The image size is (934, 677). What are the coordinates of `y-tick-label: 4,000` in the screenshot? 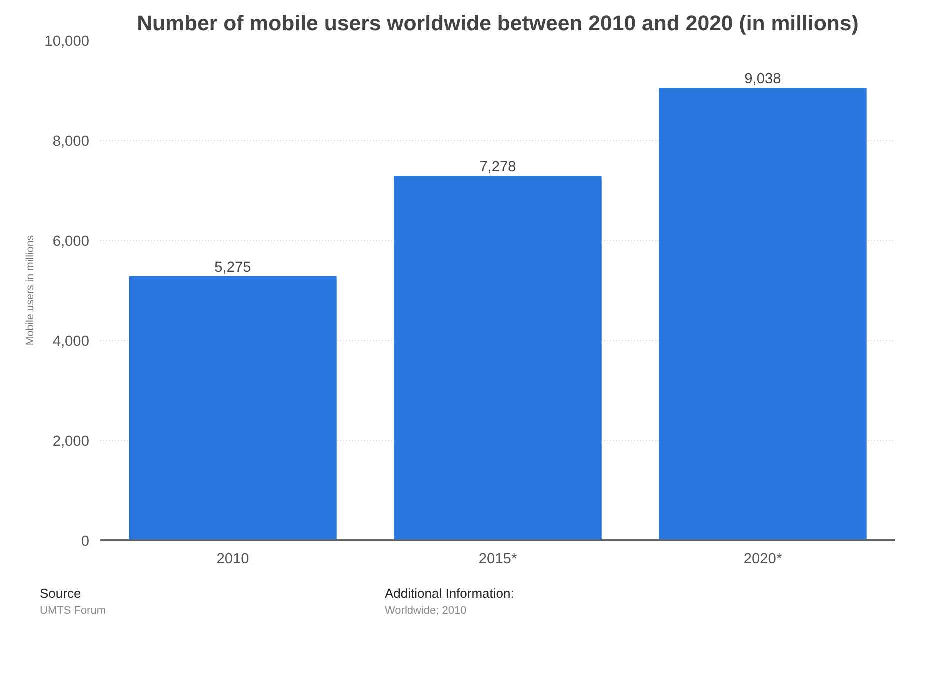 It's located at (71, 342).